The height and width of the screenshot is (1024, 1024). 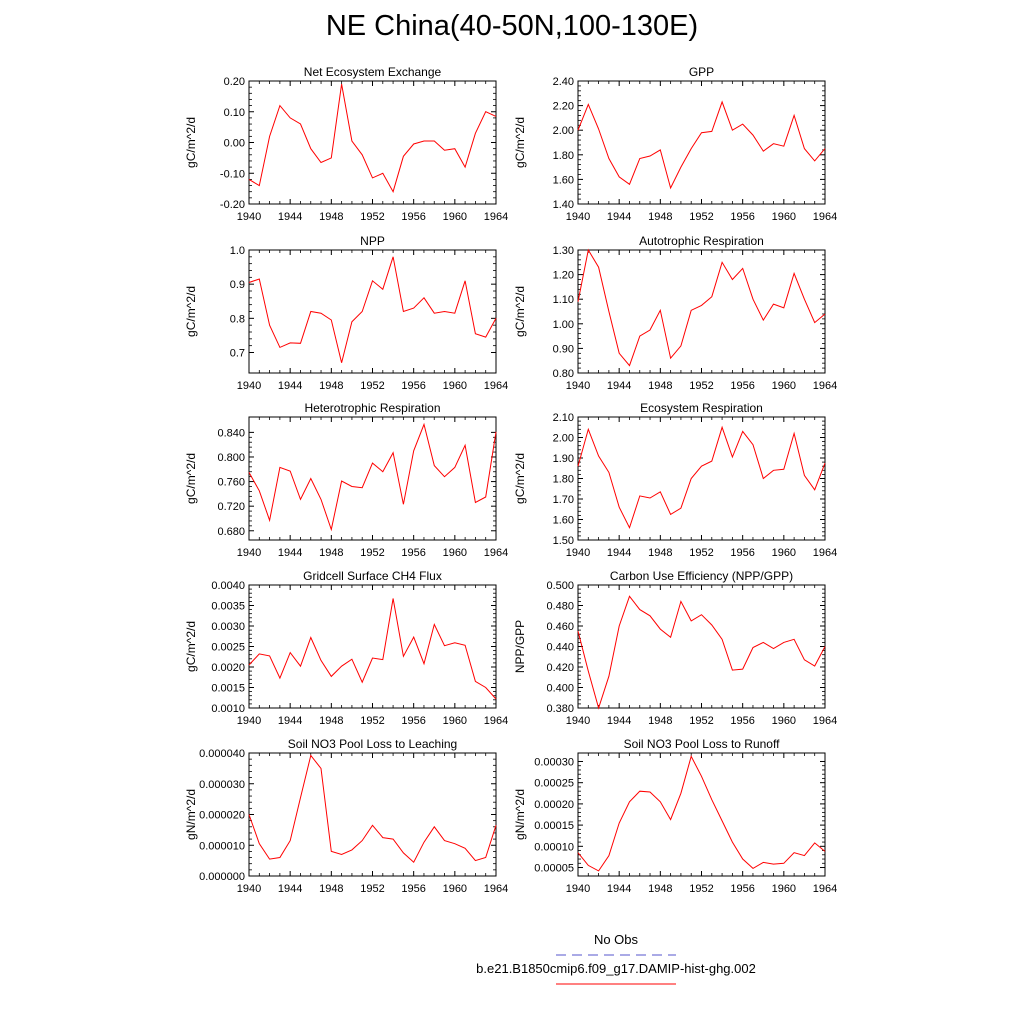 I want to click on y-tick-label: 1.70, so click(x=563, y=500).